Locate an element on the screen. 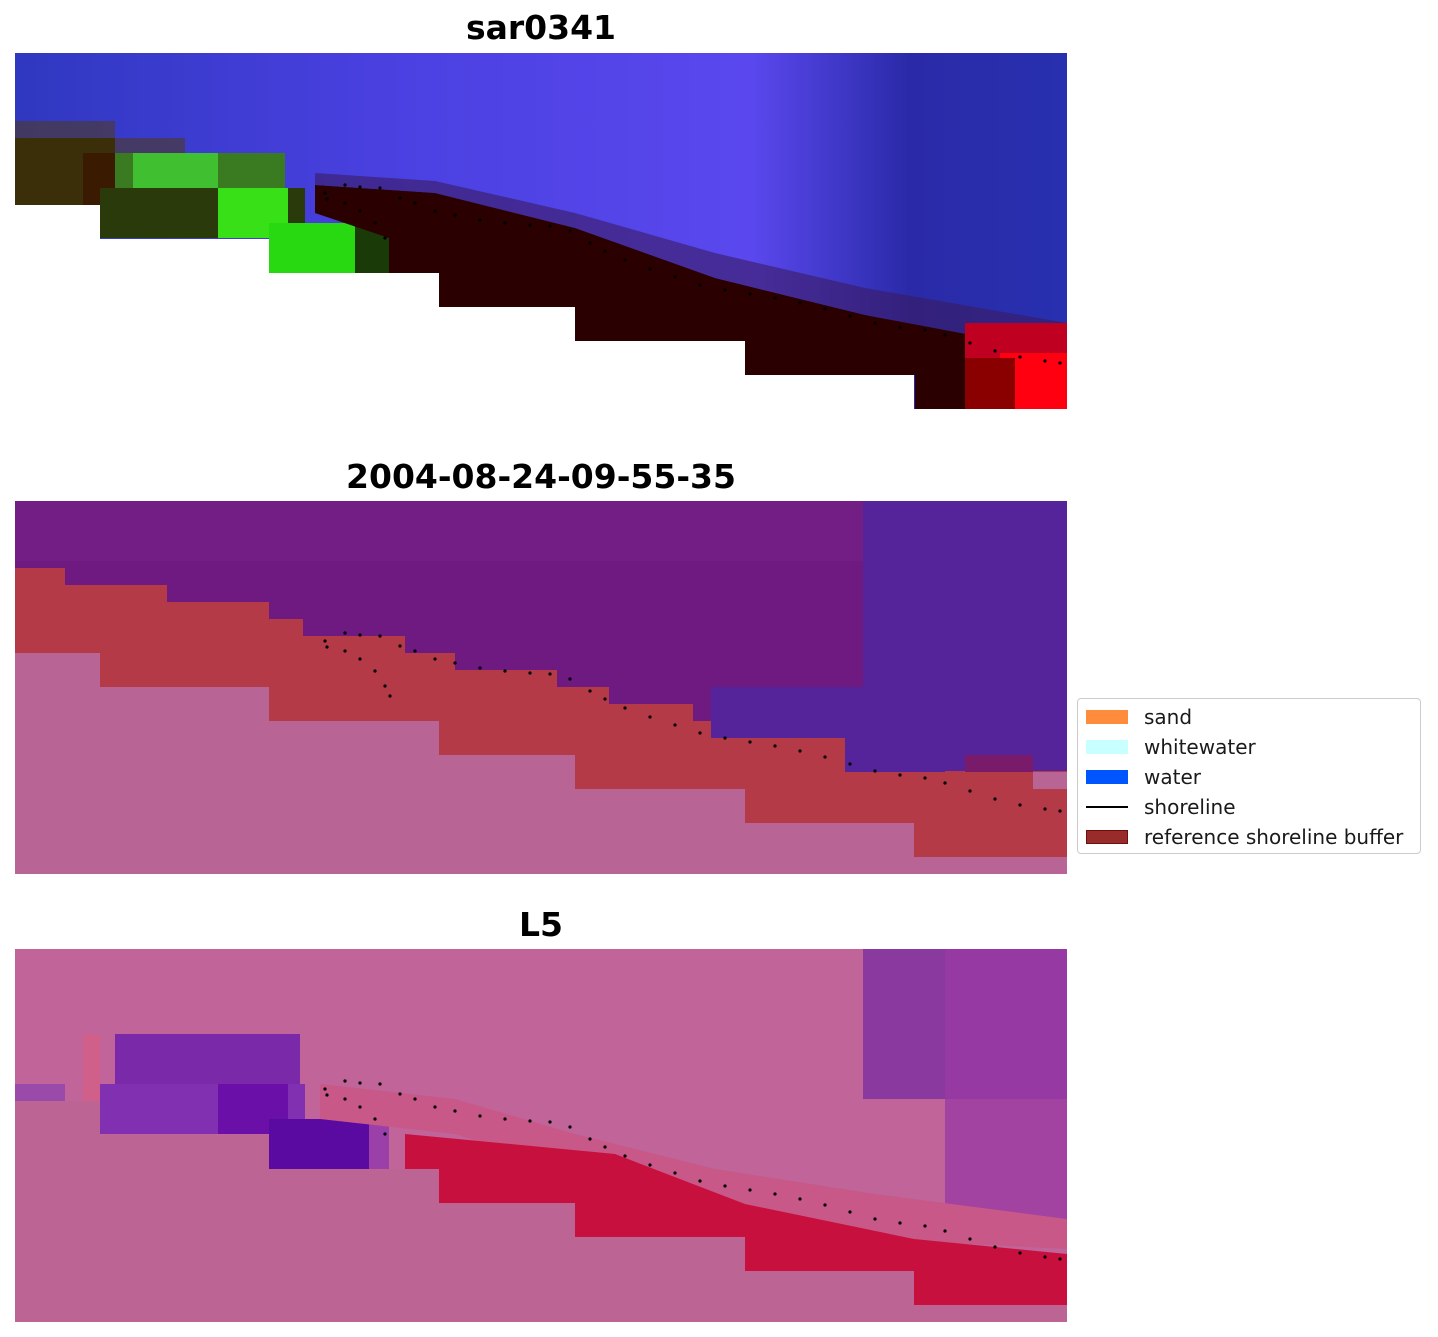  sand-swatch-icon is located at coordinates (1107, 717).